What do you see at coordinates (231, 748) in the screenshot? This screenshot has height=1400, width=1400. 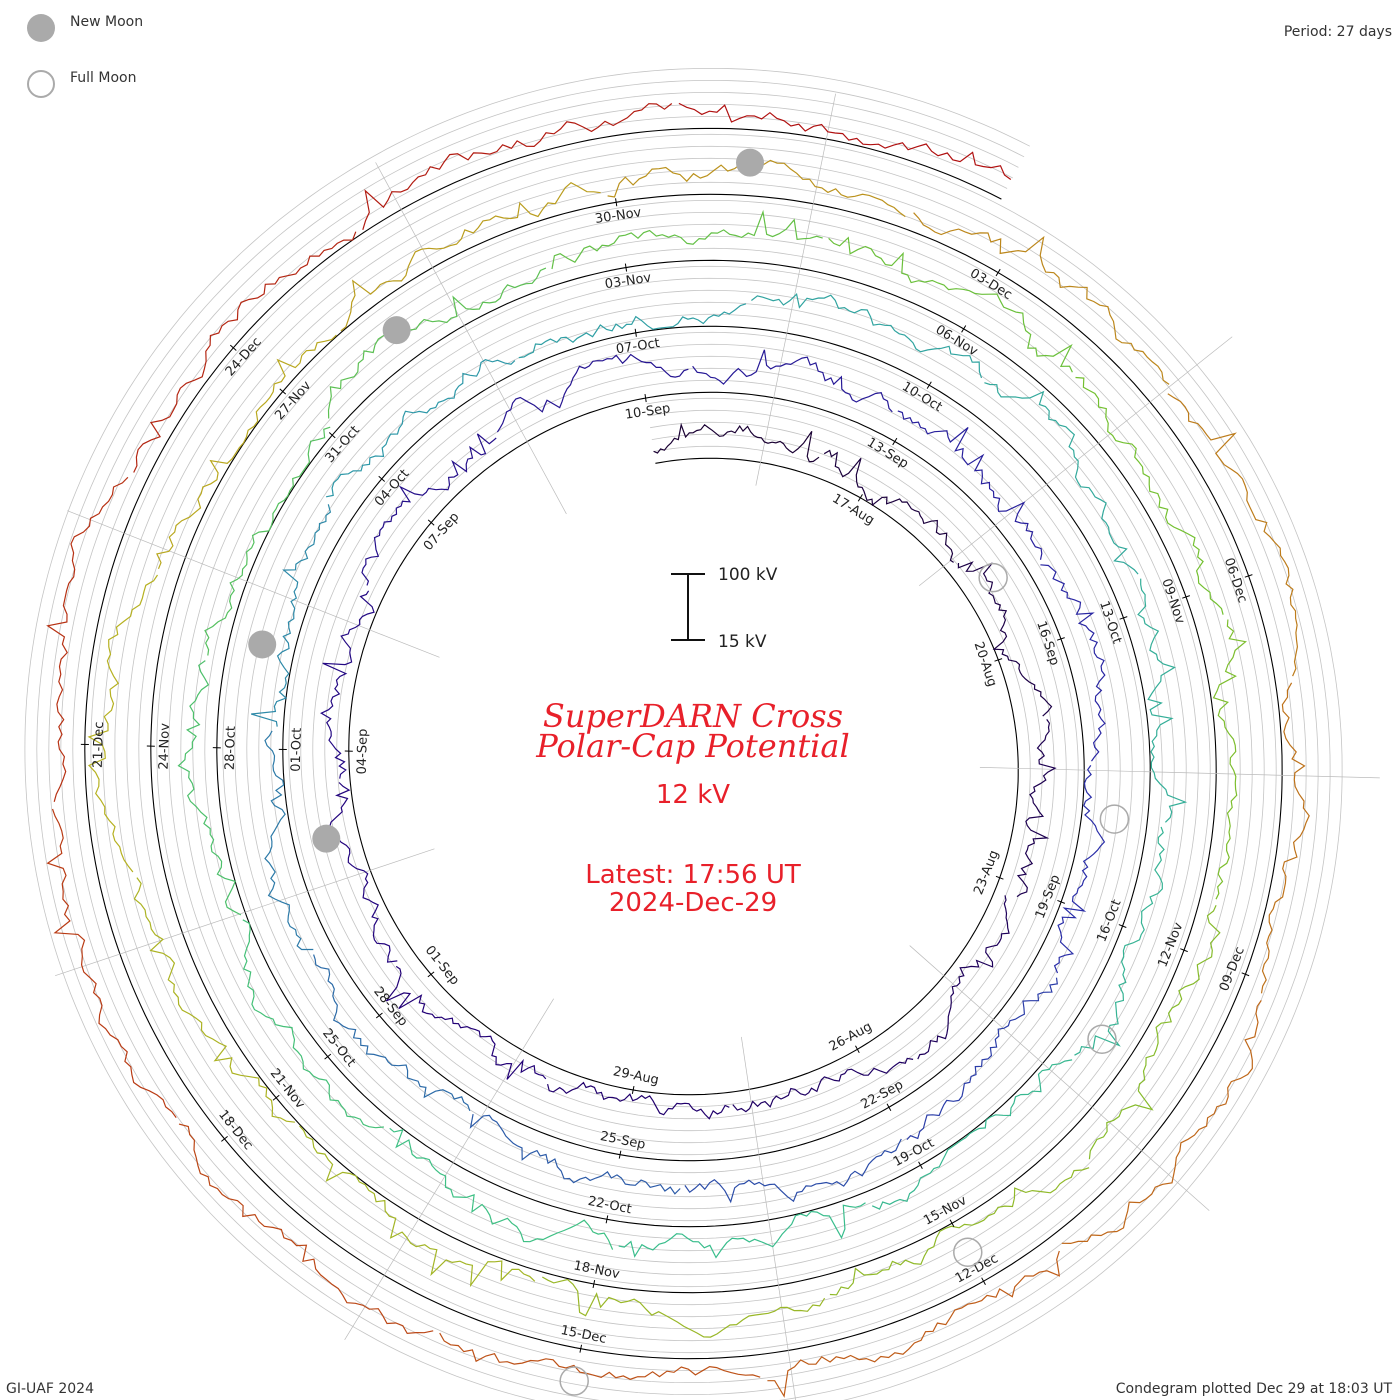 I see `date-tick-label: 28-Oct` at bounding box center [231, 748].